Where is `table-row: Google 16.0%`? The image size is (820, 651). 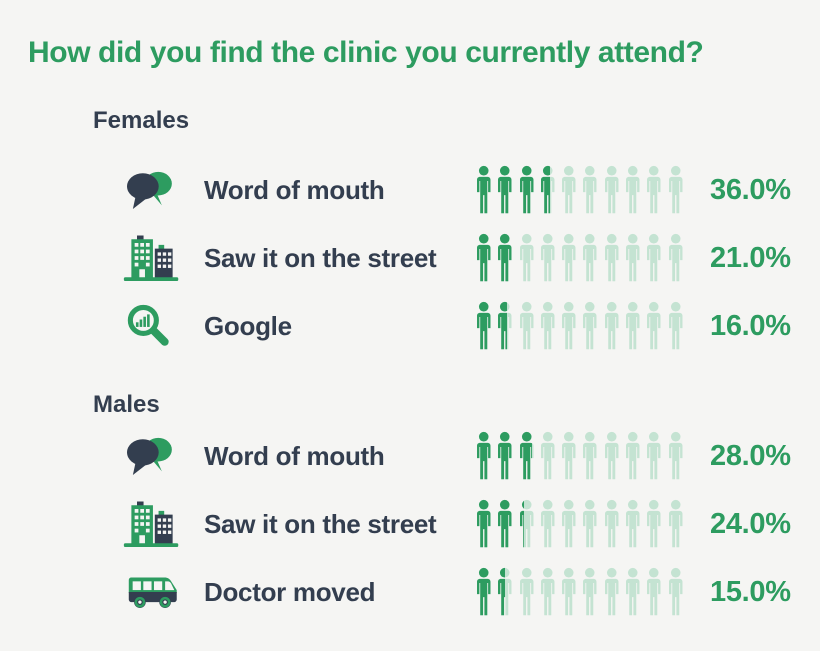 table-row: Google 16.0% is located at coordinates (471, 326).